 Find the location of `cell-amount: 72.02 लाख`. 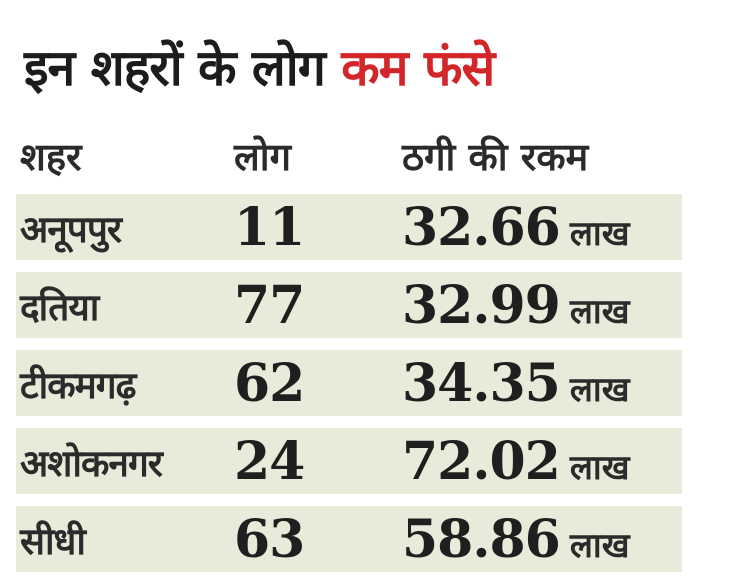

cell-amount: 72.02 लाख is located at coordinates (542, 461).